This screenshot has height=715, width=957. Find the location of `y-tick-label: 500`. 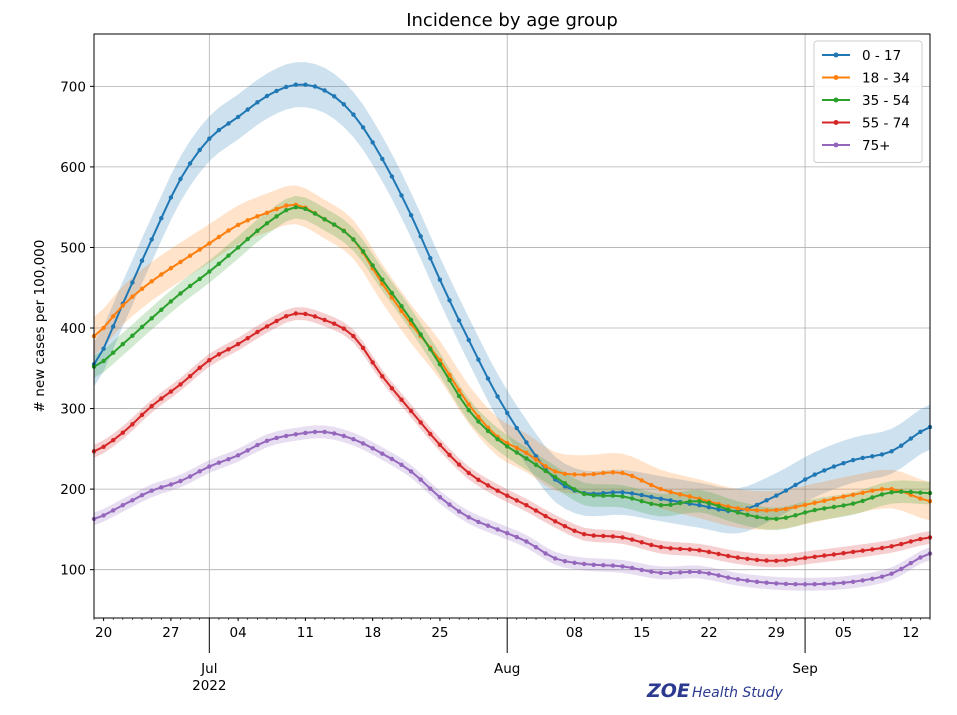

y-tick-label: 500 is located at coordinates (73, 248).